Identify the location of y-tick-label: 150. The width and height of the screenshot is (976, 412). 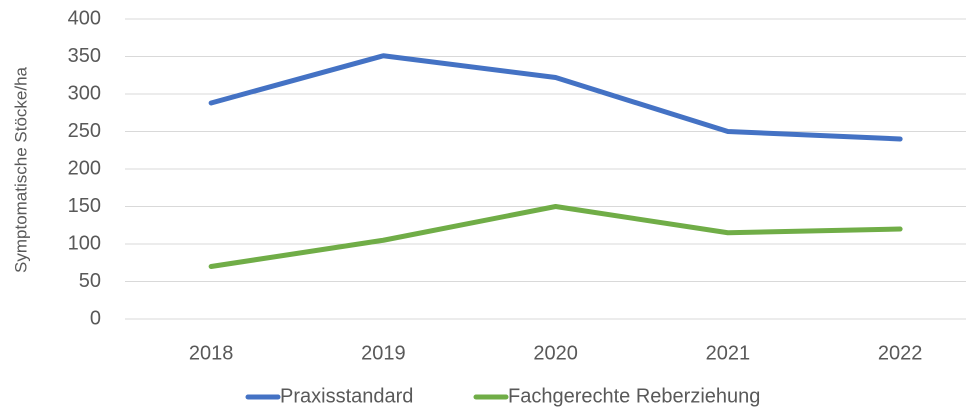
(84, 206).